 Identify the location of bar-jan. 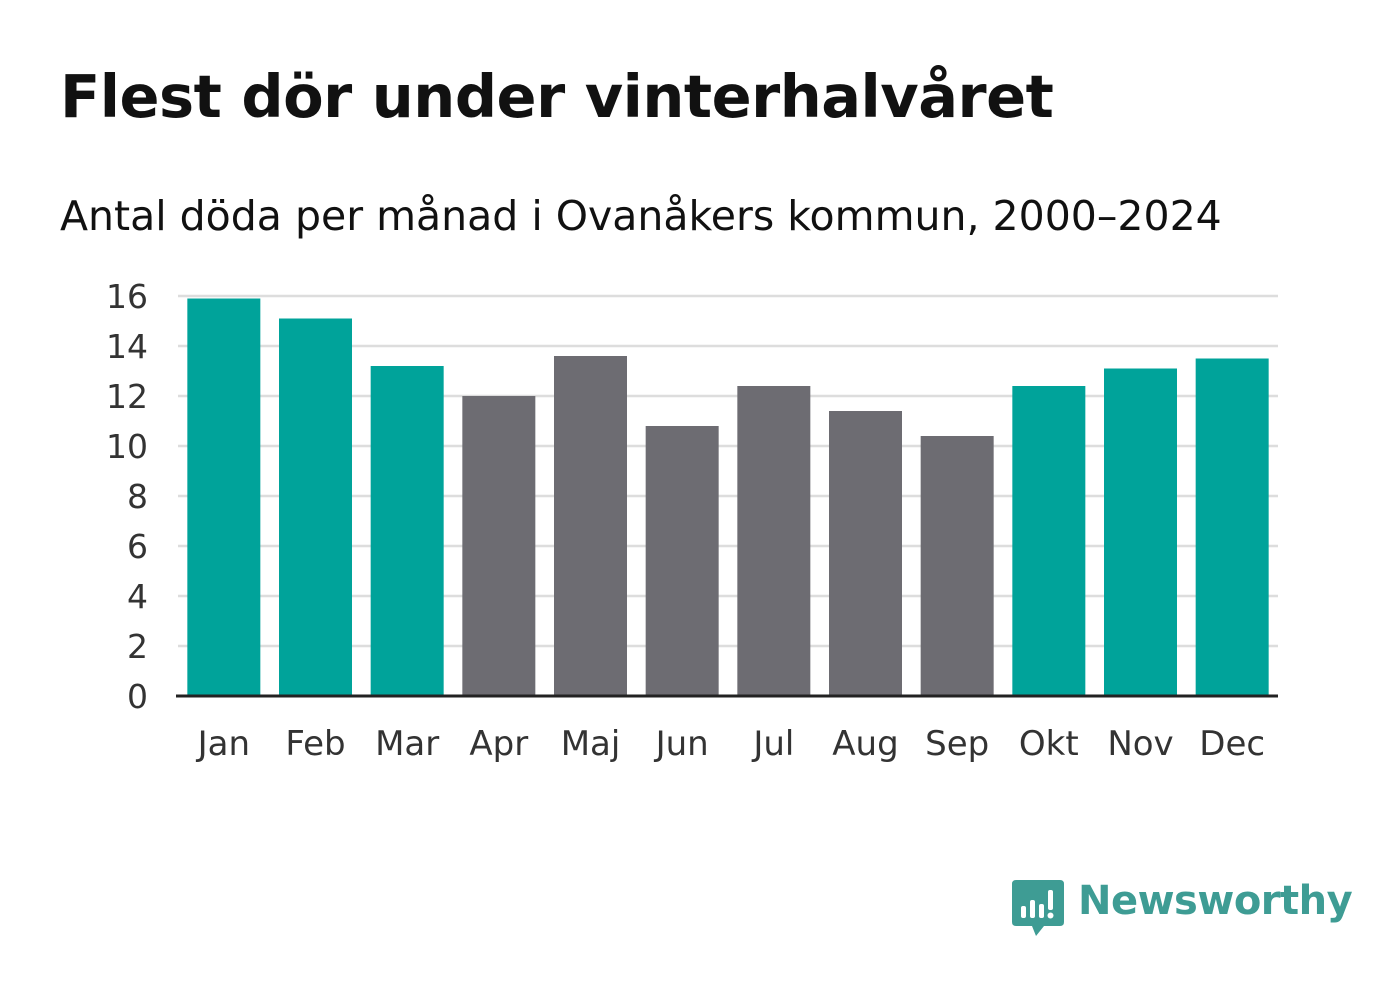
(224, 497).